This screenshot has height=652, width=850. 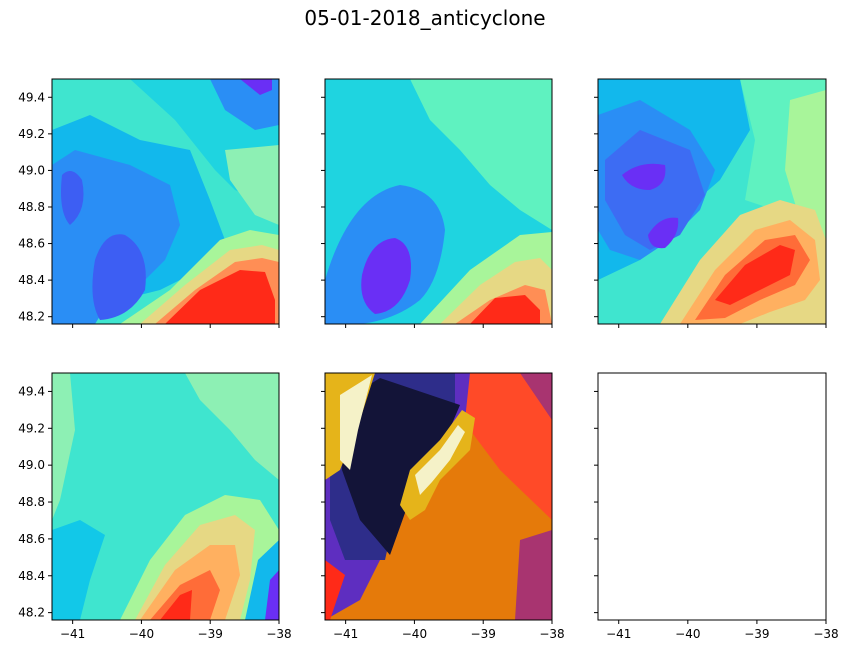 I want to click on contour-panel-row2-col2, so click(x=438, y=496).